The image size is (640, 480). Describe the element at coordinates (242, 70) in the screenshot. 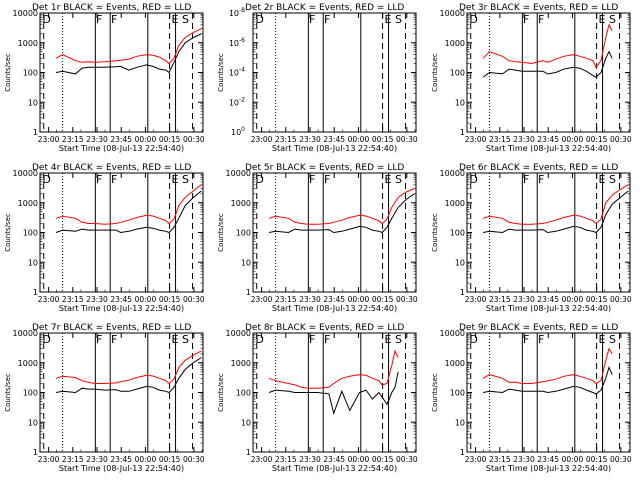

I see `y-tick-exponent: -4` at that location.